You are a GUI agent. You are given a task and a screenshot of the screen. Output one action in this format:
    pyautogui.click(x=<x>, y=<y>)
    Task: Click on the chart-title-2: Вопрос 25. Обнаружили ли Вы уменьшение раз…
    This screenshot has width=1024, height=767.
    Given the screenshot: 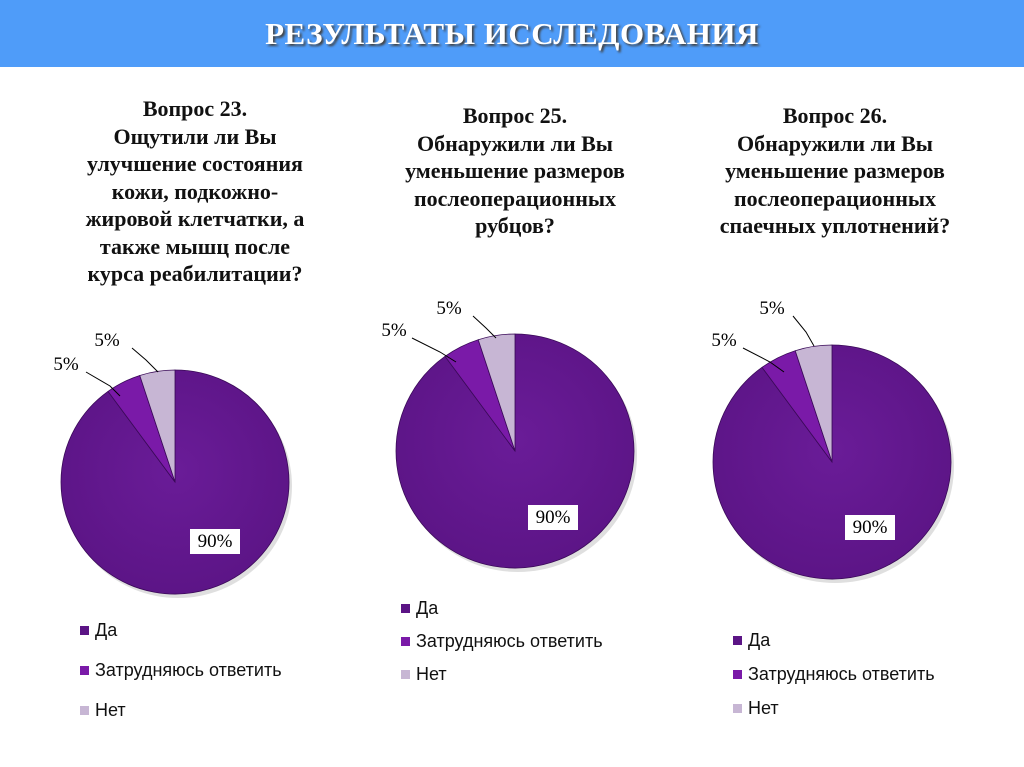 What is the action you would take?
    pyautogui.click(x=515, y=171)
    